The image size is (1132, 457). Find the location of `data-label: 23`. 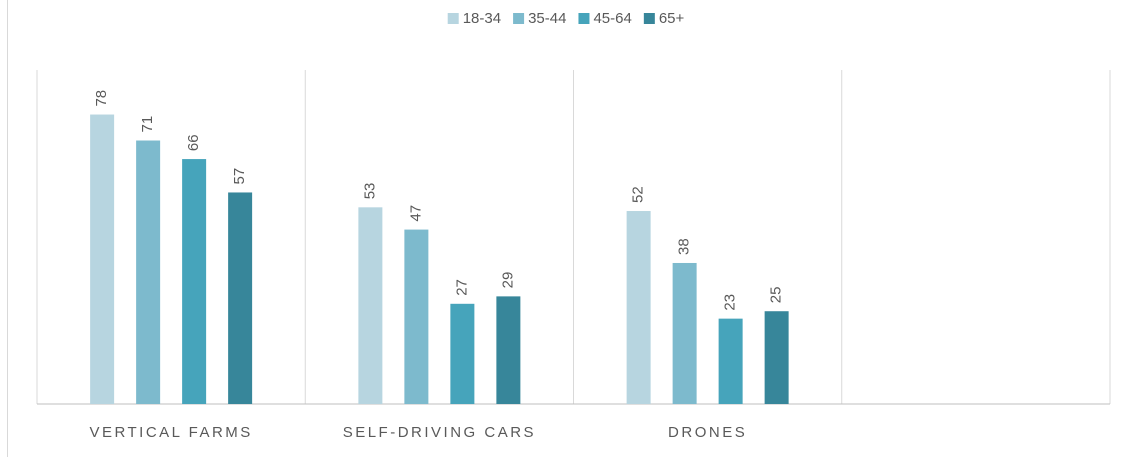

data-label: 23 is located at coordinates (730, 302).